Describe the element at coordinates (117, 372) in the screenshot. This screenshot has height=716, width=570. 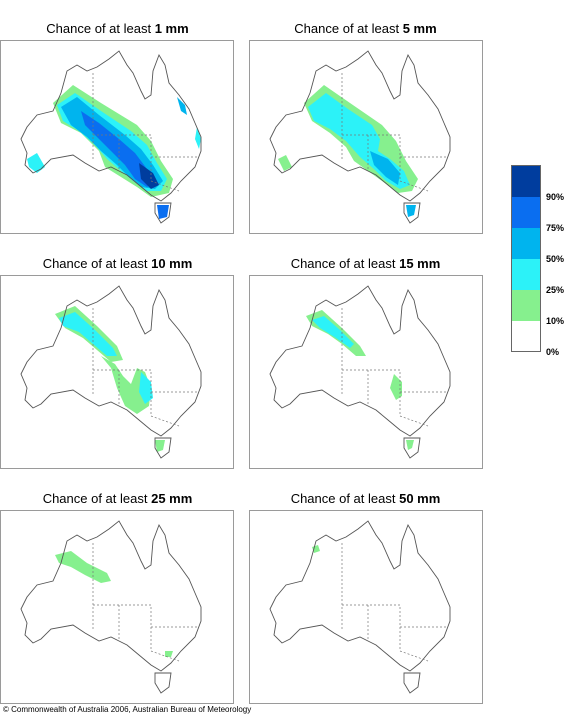
I see `rain-map-10mm` at that location.